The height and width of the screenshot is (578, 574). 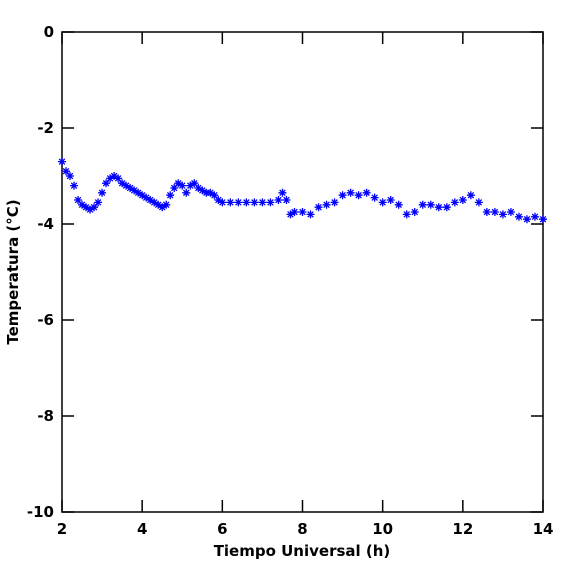 I want to click on y-tick-label: -8, so click(x=45, y=416).